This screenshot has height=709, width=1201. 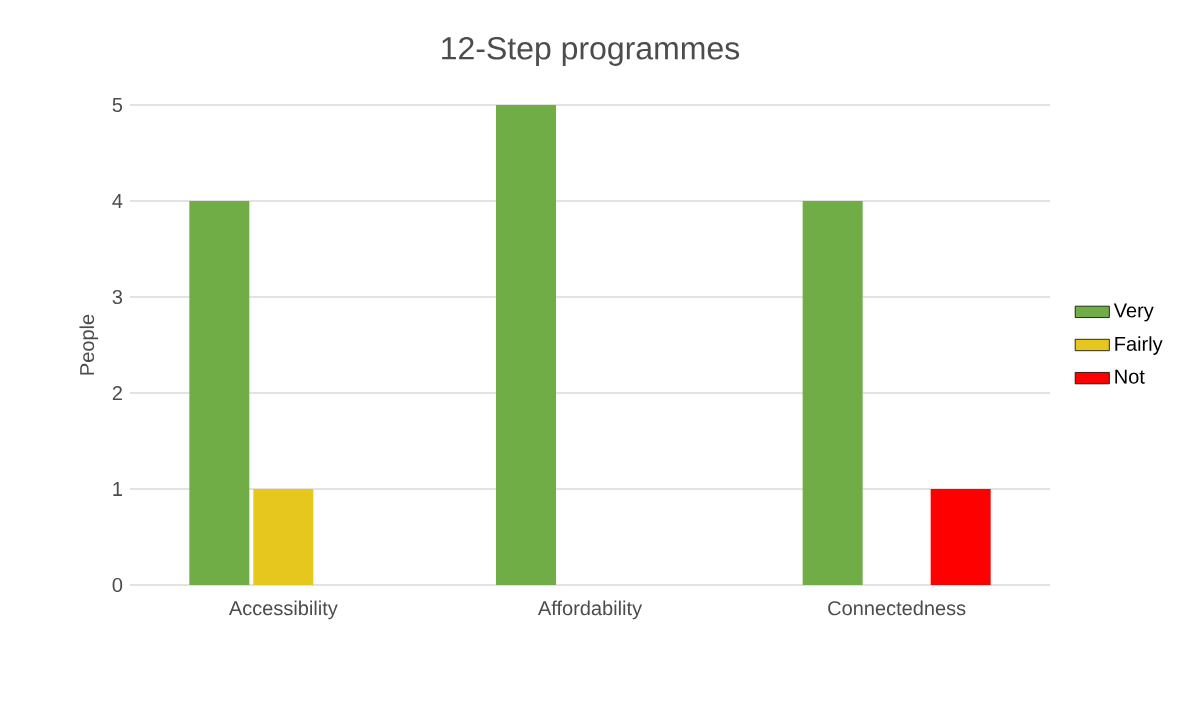 What do you see at coordinates (117, 585) in the screenshot?
I see `y-tick-label: 0` at bounding box center [117, 585].